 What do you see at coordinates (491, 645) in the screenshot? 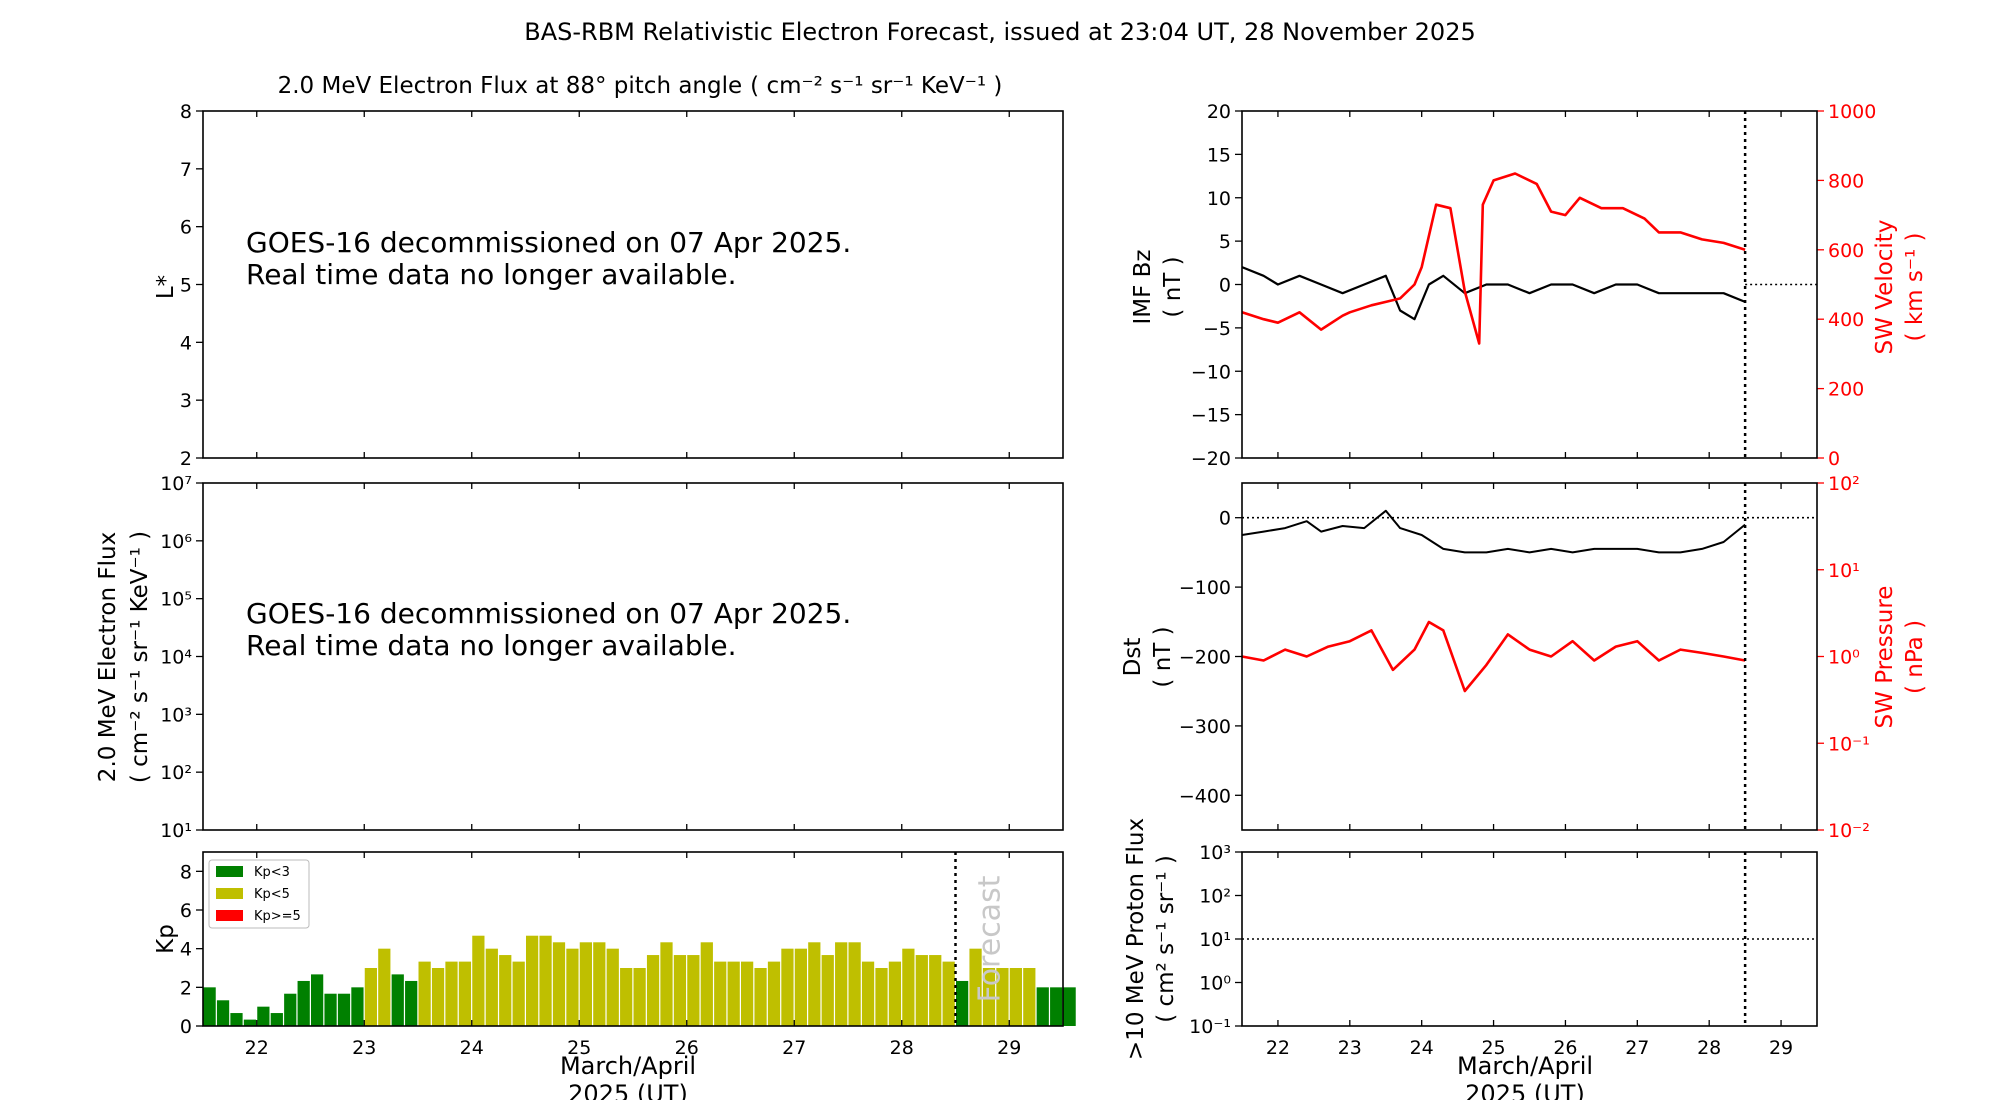
I see `electron-flux-note-line-2: Real time data no longer available.` at bounding box center [491, 645].